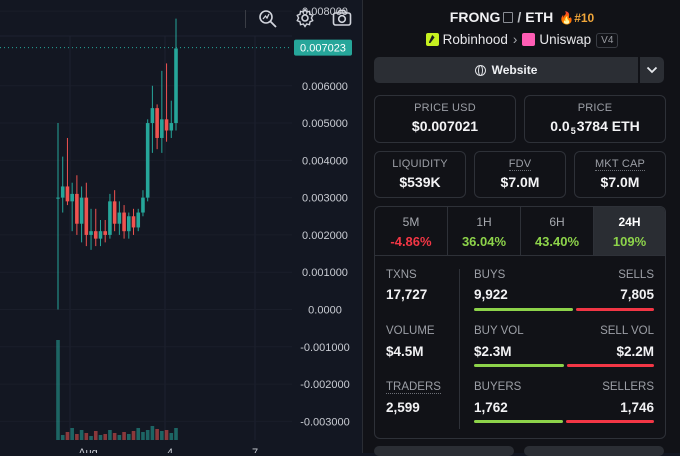  What do you see at coordinates (557, 241) in the screenshot?
I see `tab-6h-change: 43.40%` at bounding box center [557, 241].